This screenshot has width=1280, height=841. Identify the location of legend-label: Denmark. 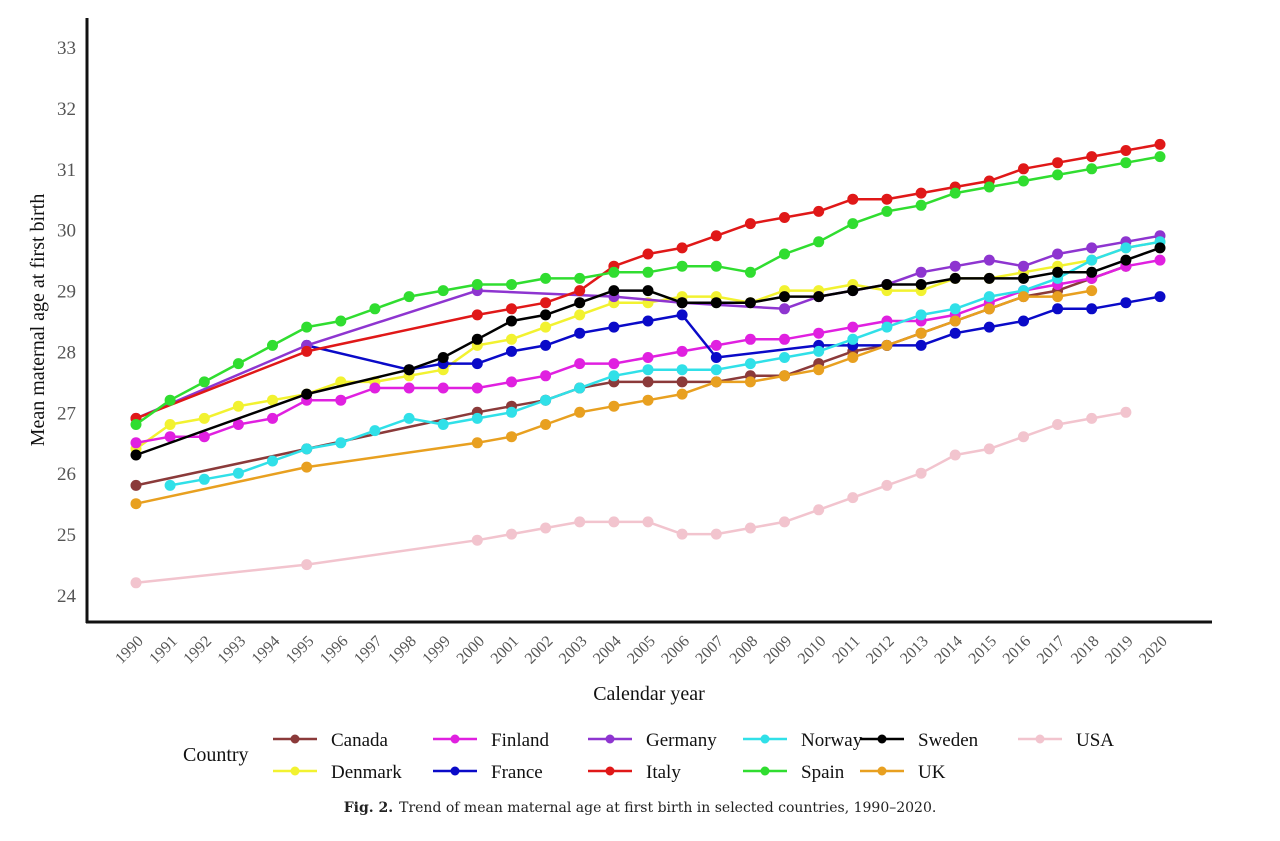
(366, 772).